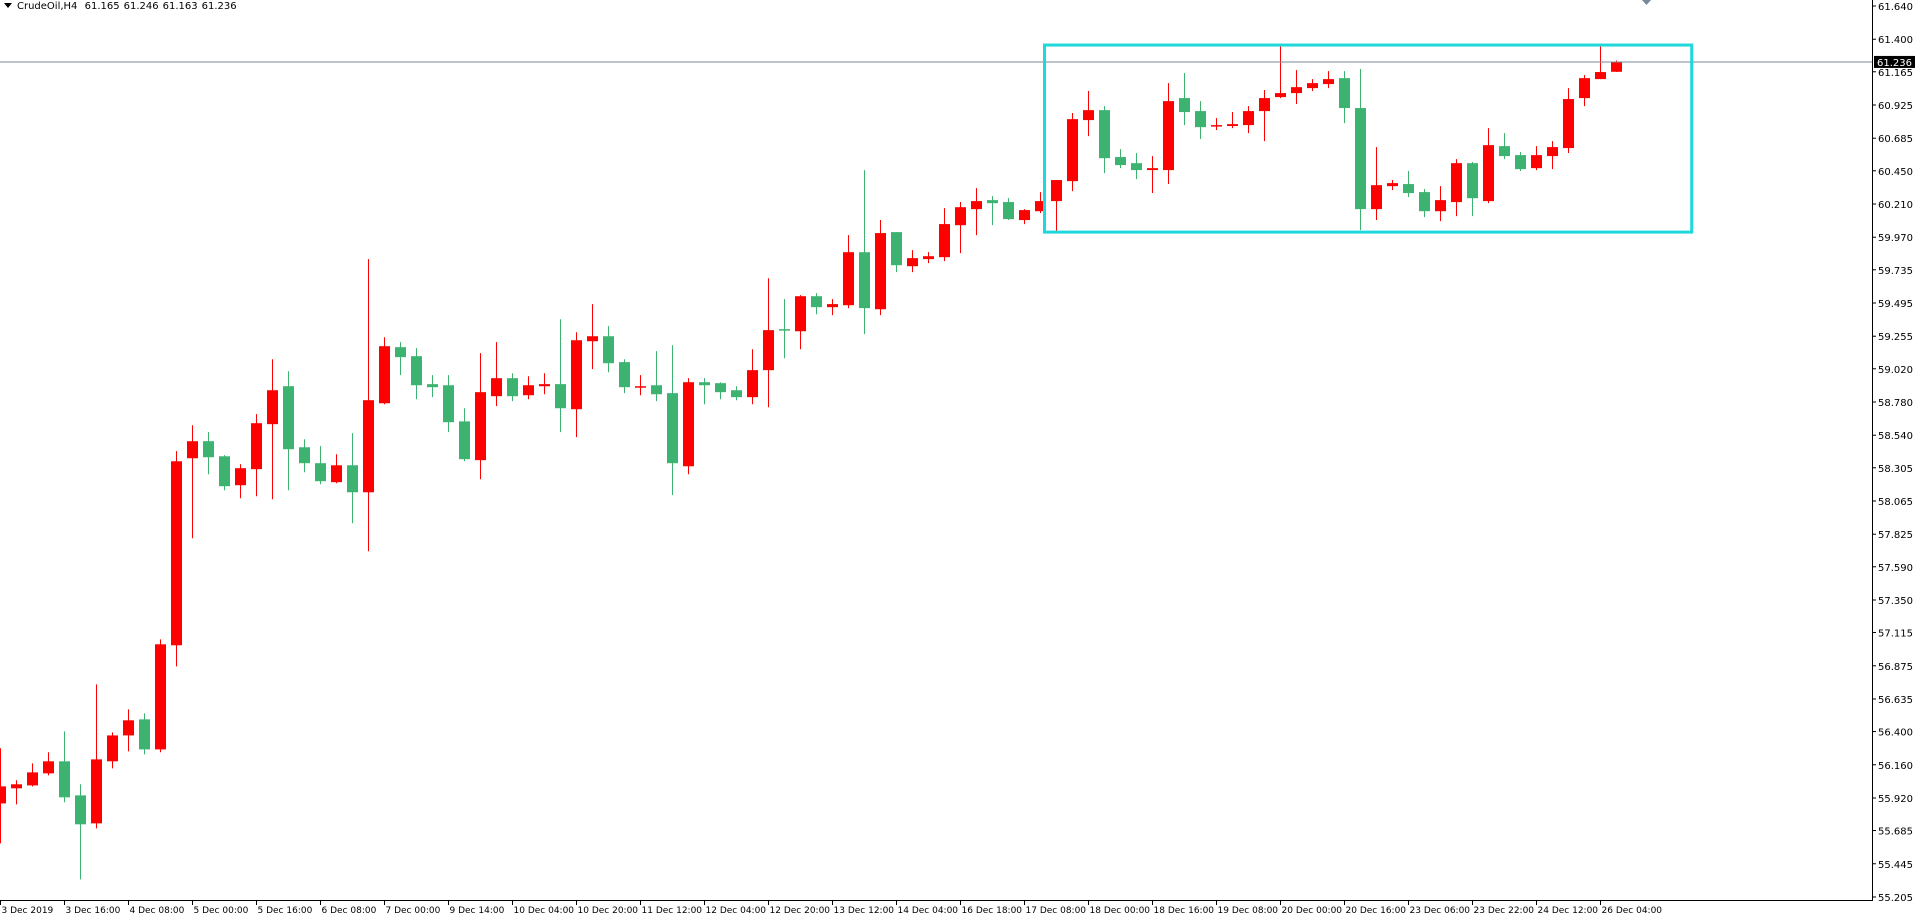 The height and width of the screenshot is (921, 1915). I want to click on time-tick-label: 3 Dec 16:00, so click(93, 911).